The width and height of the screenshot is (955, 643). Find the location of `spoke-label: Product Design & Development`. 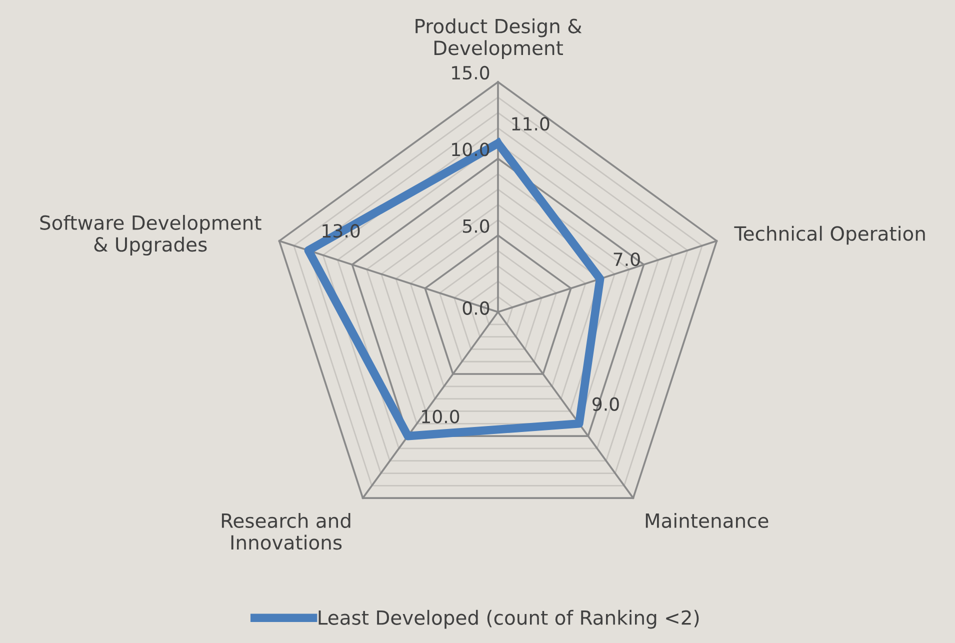

spoke-label: Product Design & Development is located at coordinates (499, 38).